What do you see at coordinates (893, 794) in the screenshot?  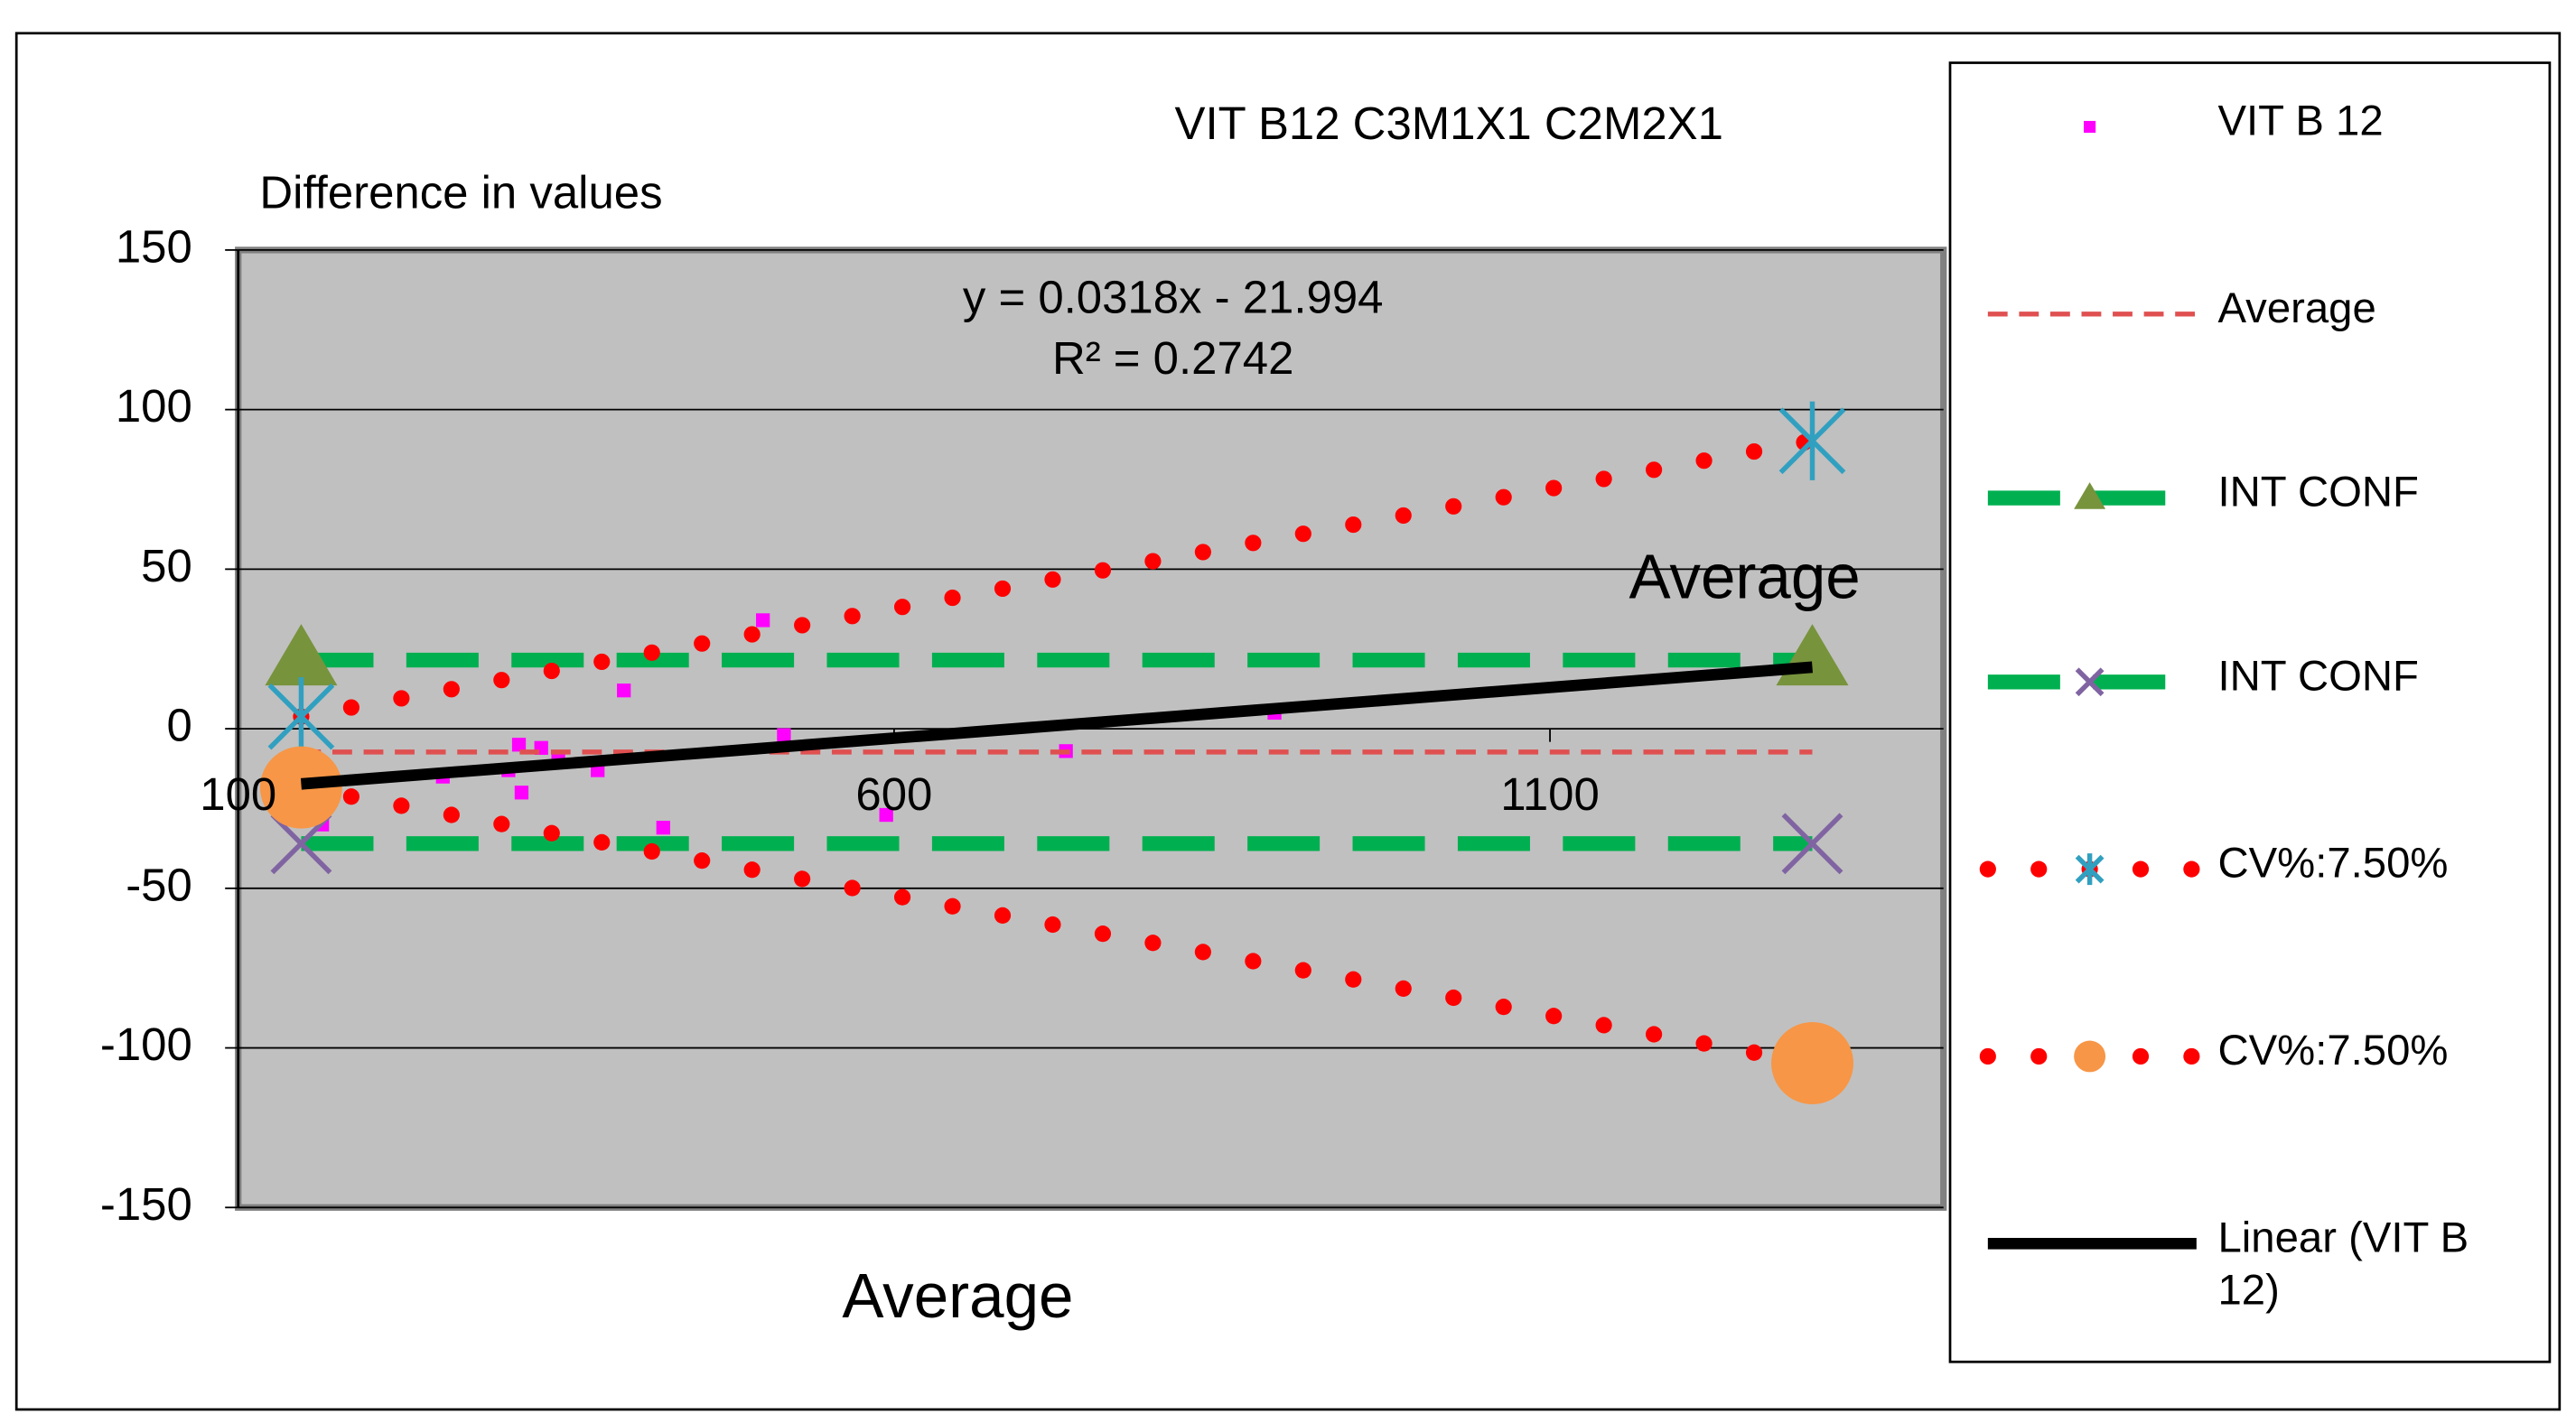 I see `x-tick-label: 600` at bounding box center [893, 794].